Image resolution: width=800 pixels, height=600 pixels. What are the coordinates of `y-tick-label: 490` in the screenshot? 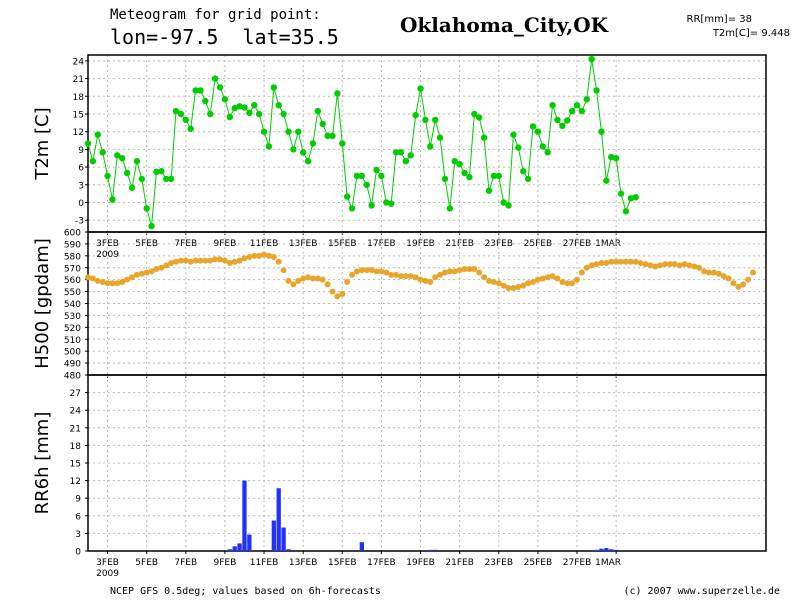 It's located at (72, 365).